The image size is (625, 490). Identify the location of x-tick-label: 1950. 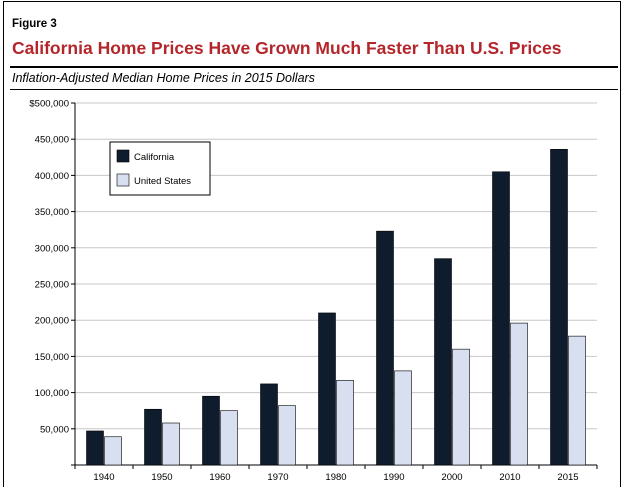
(161, 477).